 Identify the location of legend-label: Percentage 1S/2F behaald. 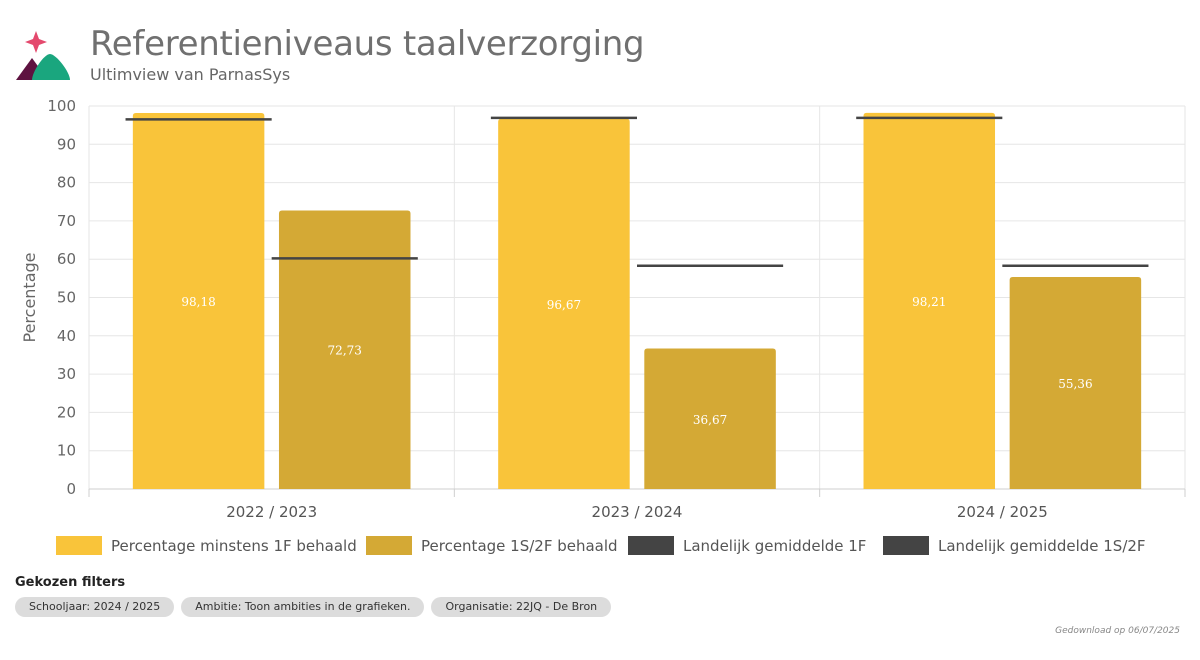
(519, 546).